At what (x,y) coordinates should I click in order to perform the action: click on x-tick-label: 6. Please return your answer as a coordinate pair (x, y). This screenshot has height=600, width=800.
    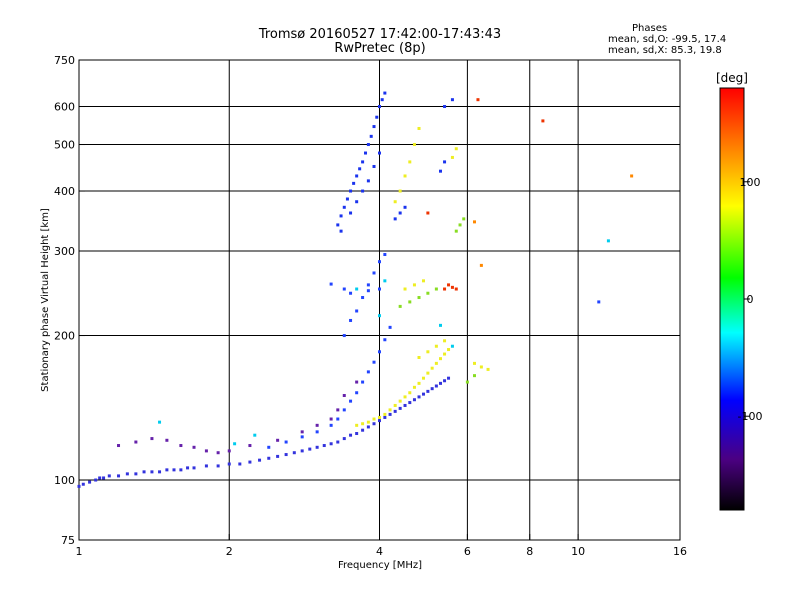
    Looking at the image, I should click on (467, 551).